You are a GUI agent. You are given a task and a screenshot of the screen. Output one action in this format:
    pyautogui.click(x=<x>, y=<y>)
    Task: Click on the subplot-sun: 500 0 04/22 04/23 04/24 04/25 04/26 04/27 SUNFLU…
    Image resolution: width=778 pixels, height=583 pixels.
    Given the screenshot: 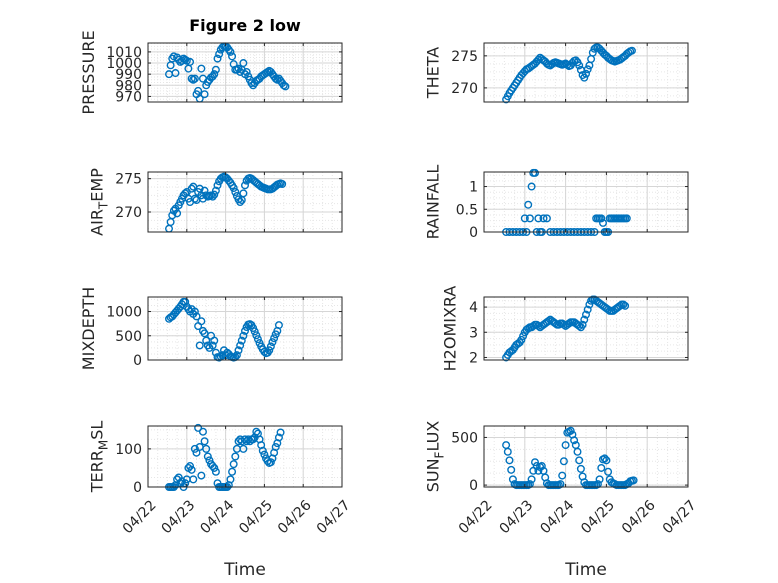 What is the action you would take?
    pyautogui.click(x=562, y=500)
    